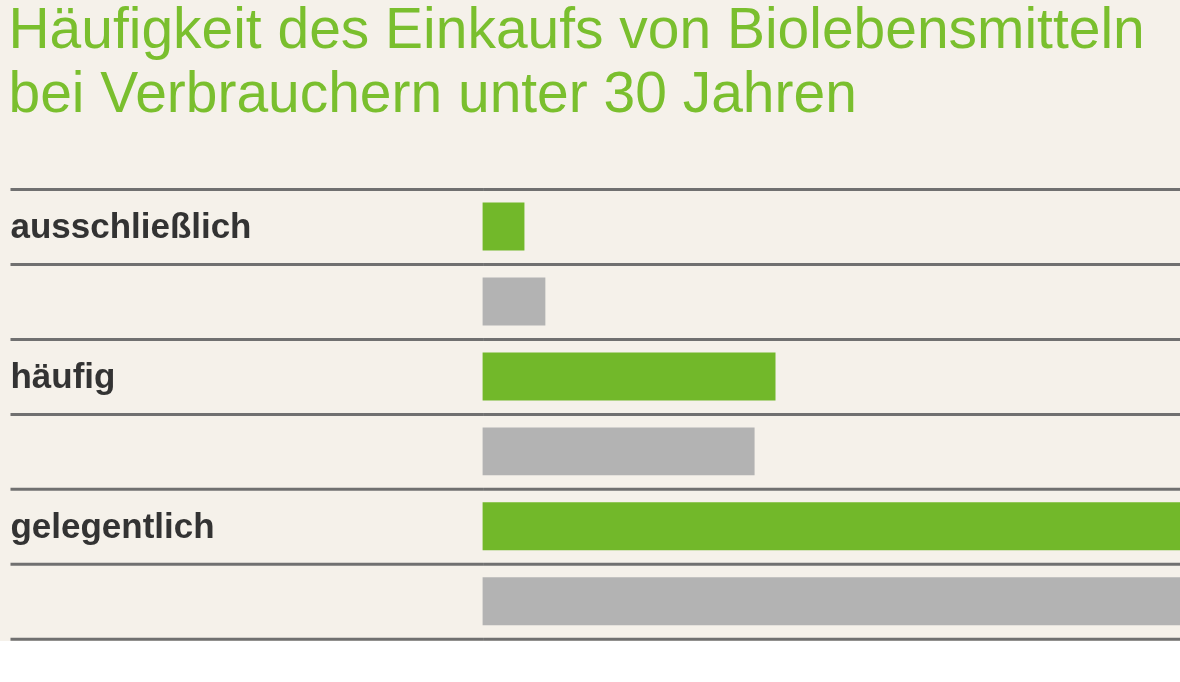 Image resolution: width=1180 pixels, height=682 pixels. I want to click on y-tick-label: ausschließlich, so click(131, 226).